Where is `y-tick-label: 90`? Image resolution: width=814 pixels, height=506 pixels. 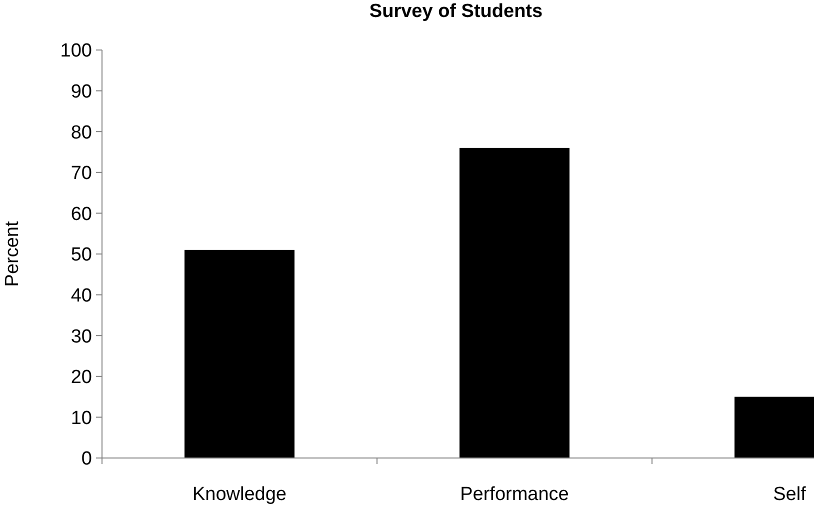 y-tick-label: 90 is located at coordinates (81, 91).